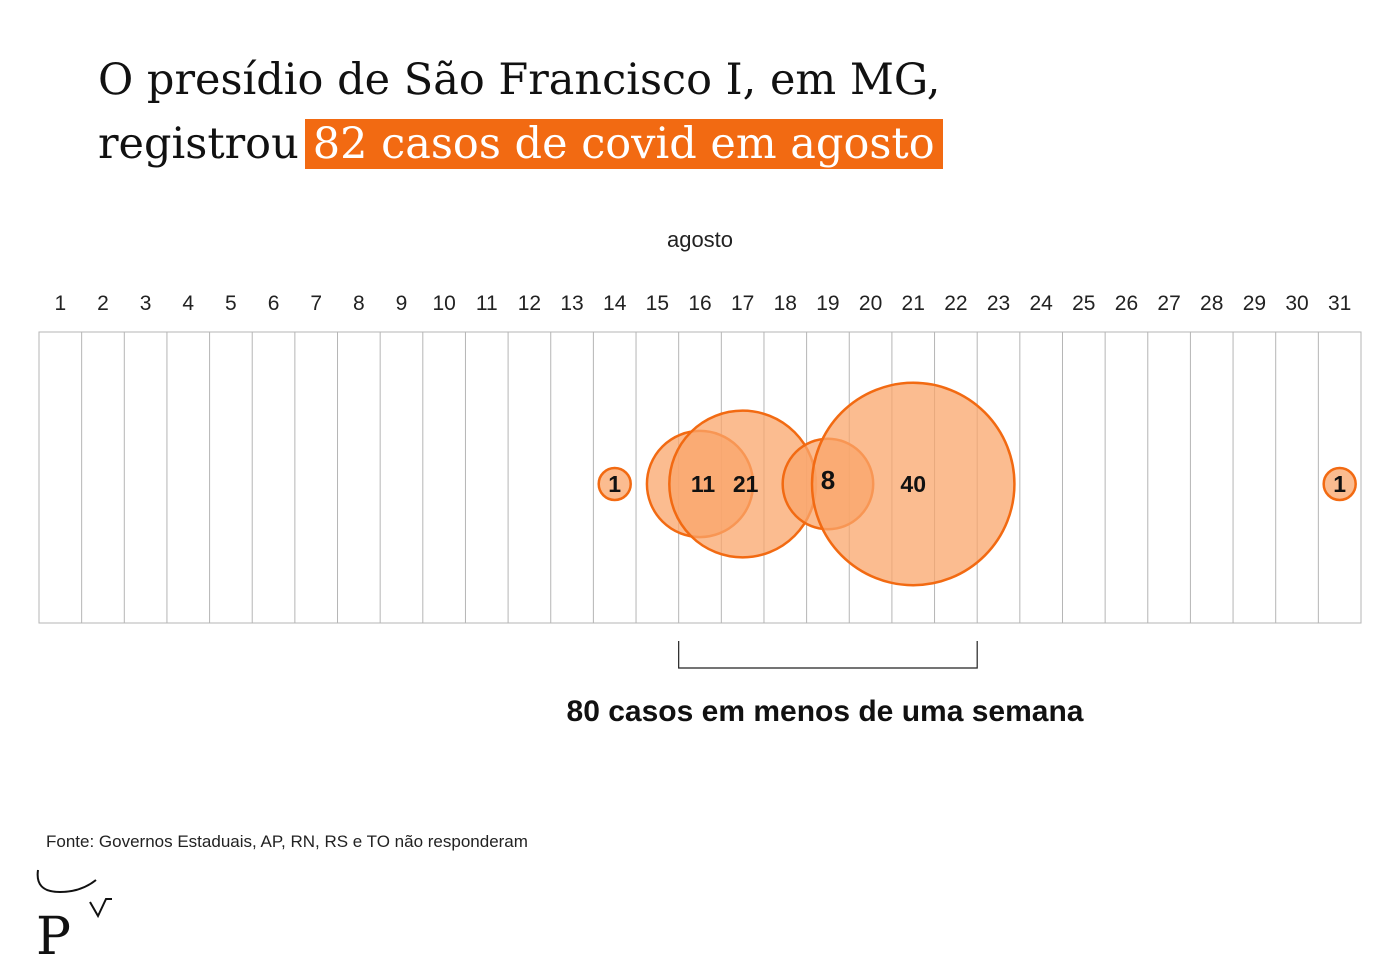  What do you see at coordinates (402, 303) in the screenshot?
I see `day-tick-label: 9` at bounding box center [402, 303].